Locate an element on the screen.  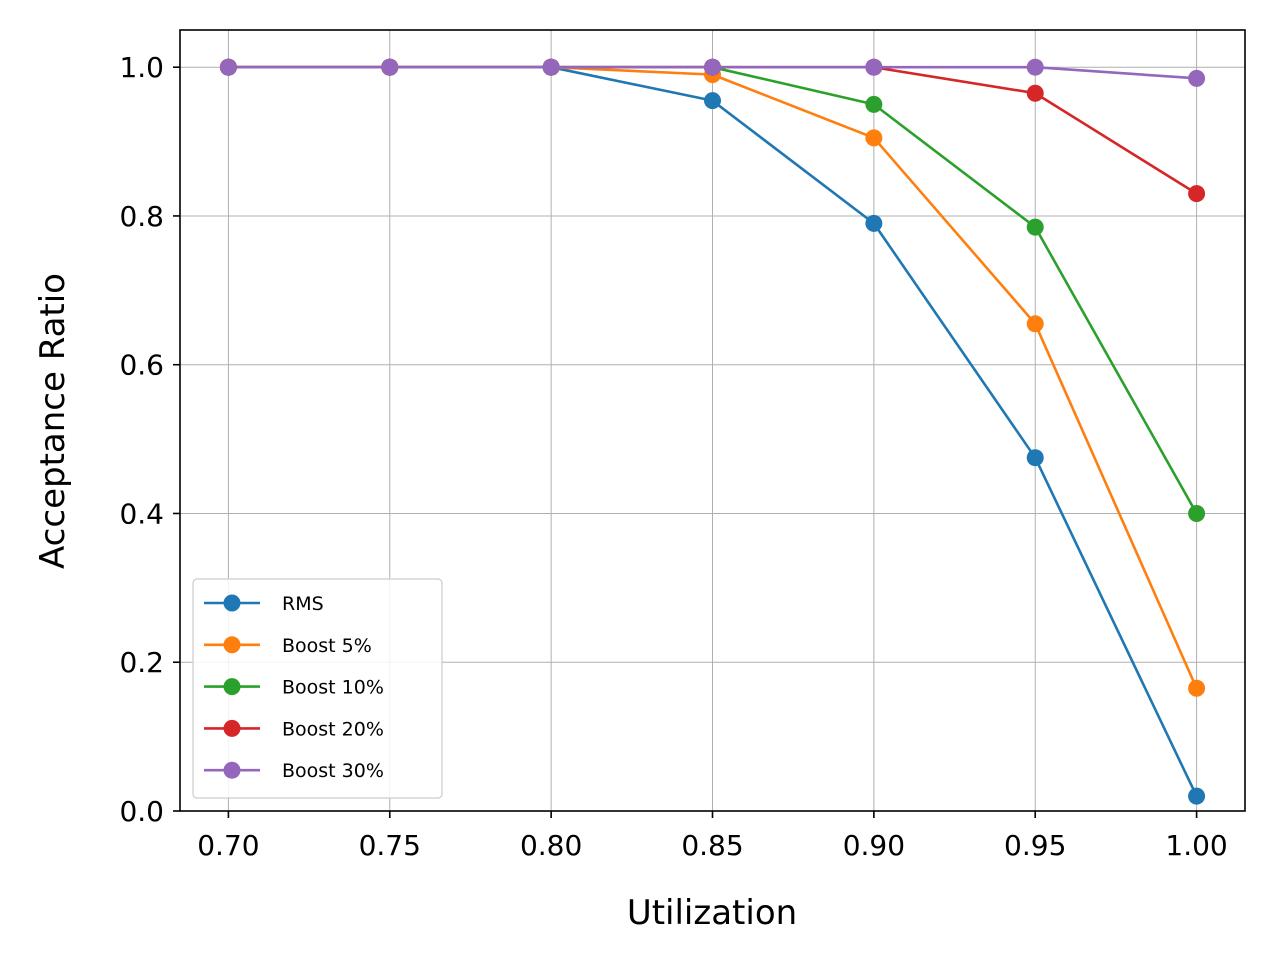
y-tick-label: 1.0 is located at coordinates (141, 67).